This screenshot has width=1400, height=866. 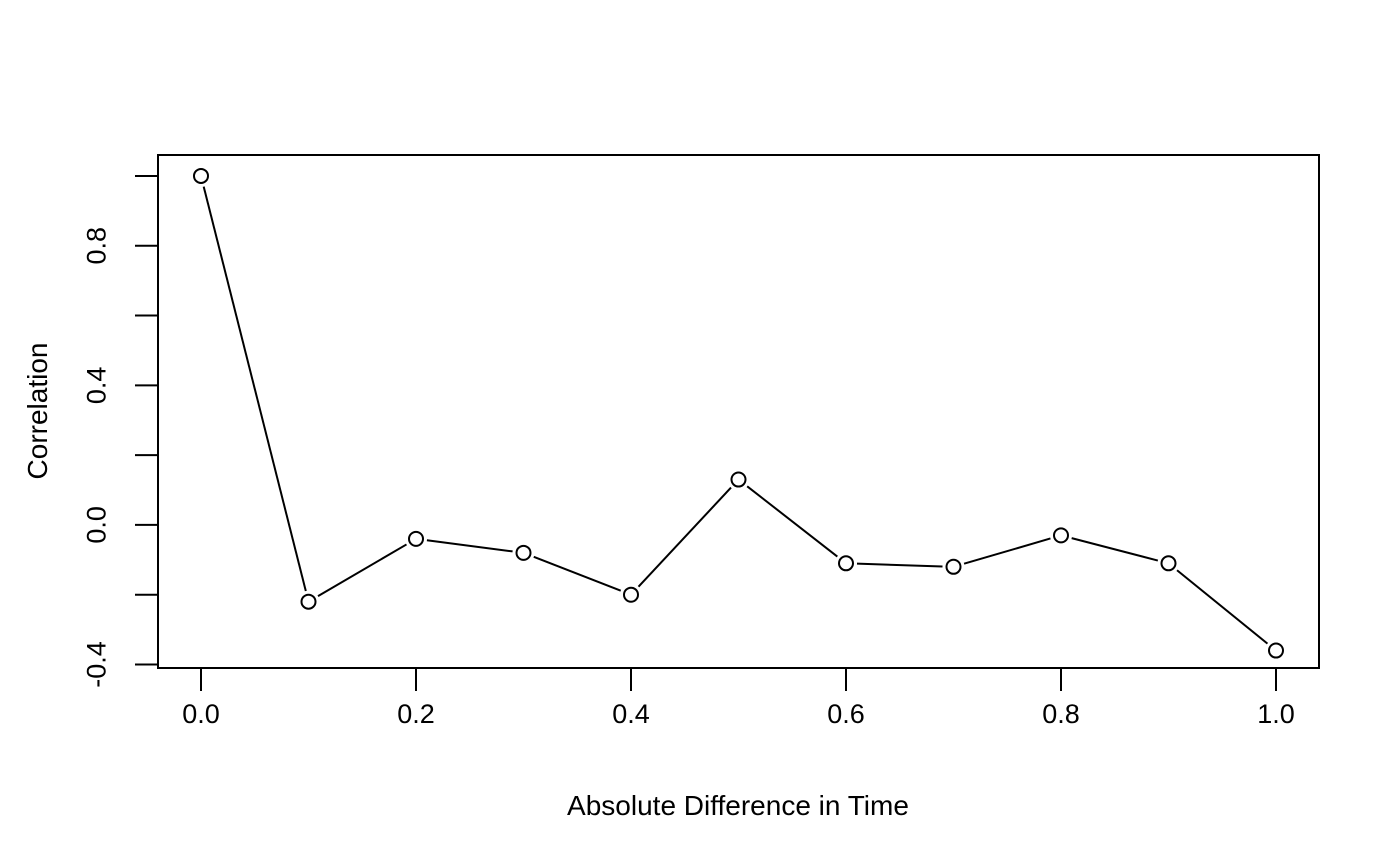 What do you see at coordinates (96, 386) in the screenshot?
I see `y-tick-label: 0.4` at bounding box center [96, 386].